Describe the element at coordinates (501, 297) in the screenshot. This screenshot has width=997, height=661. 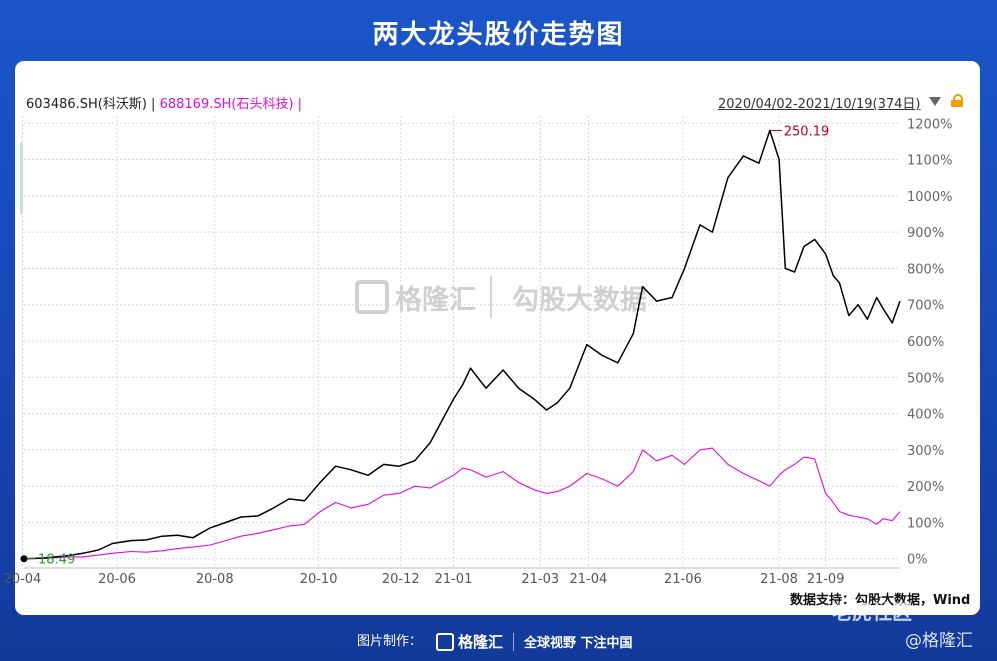
I see `center-watermark: 格隆汇 勾股大数据` at that location.